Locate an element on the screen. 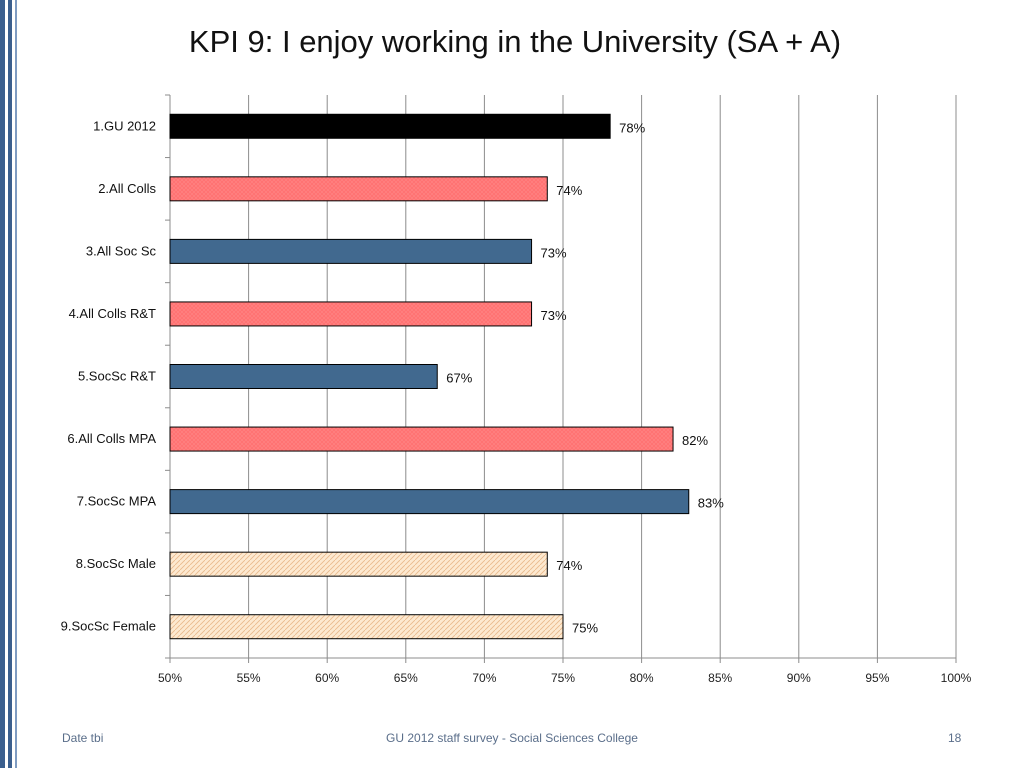 The image size is (1024, 768). x-tick-label: 90% is located at coordinates (799, 678).